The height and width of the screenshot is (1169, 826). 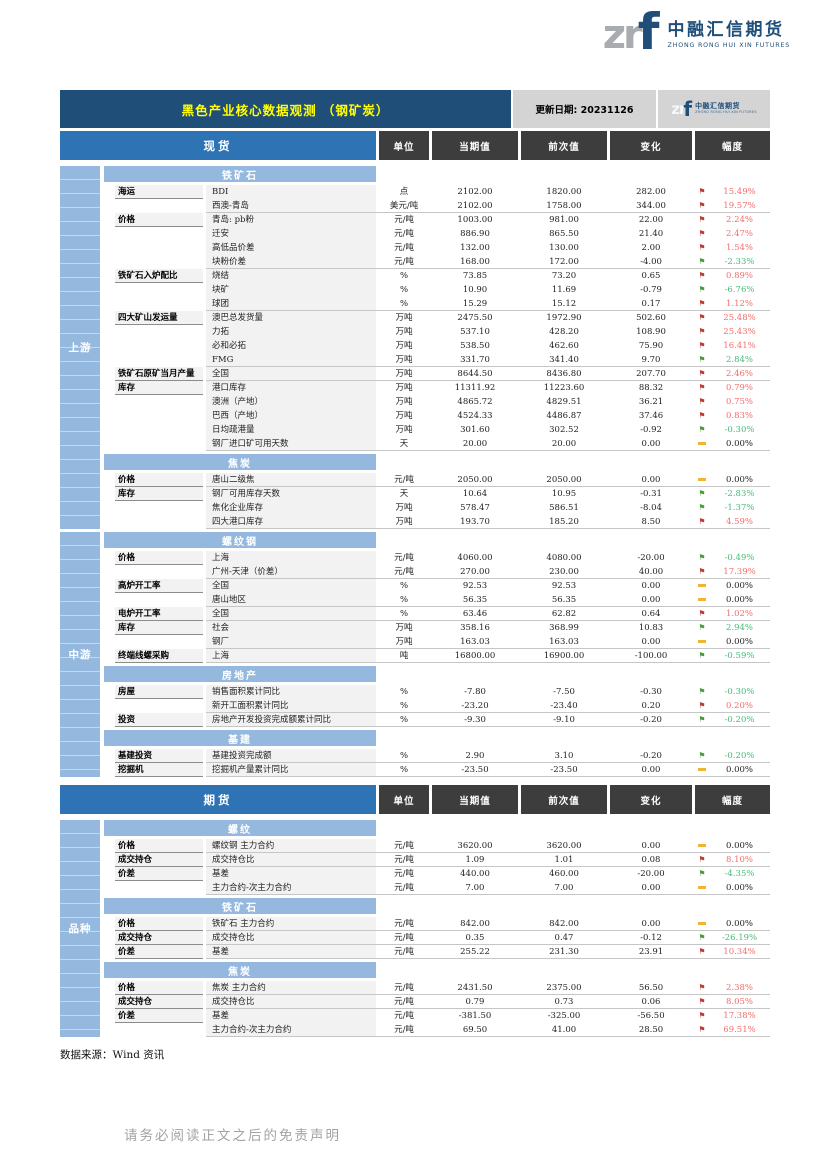 What do you see at coordinates (739, 318) in the screenshot?
I see `range-value: 25.48%` at bounding box center [739, 318].